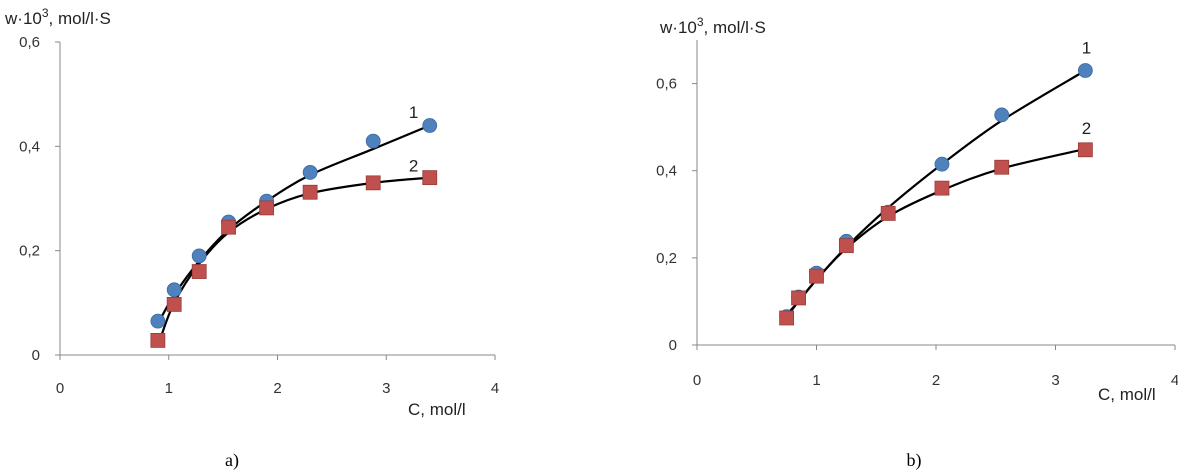 The width and height of the screenshot is (1178, 470). What do you see at coordinates (232, 460) in the screenshot?
I see `panel-label: a)` at bounding box center [232, 460].